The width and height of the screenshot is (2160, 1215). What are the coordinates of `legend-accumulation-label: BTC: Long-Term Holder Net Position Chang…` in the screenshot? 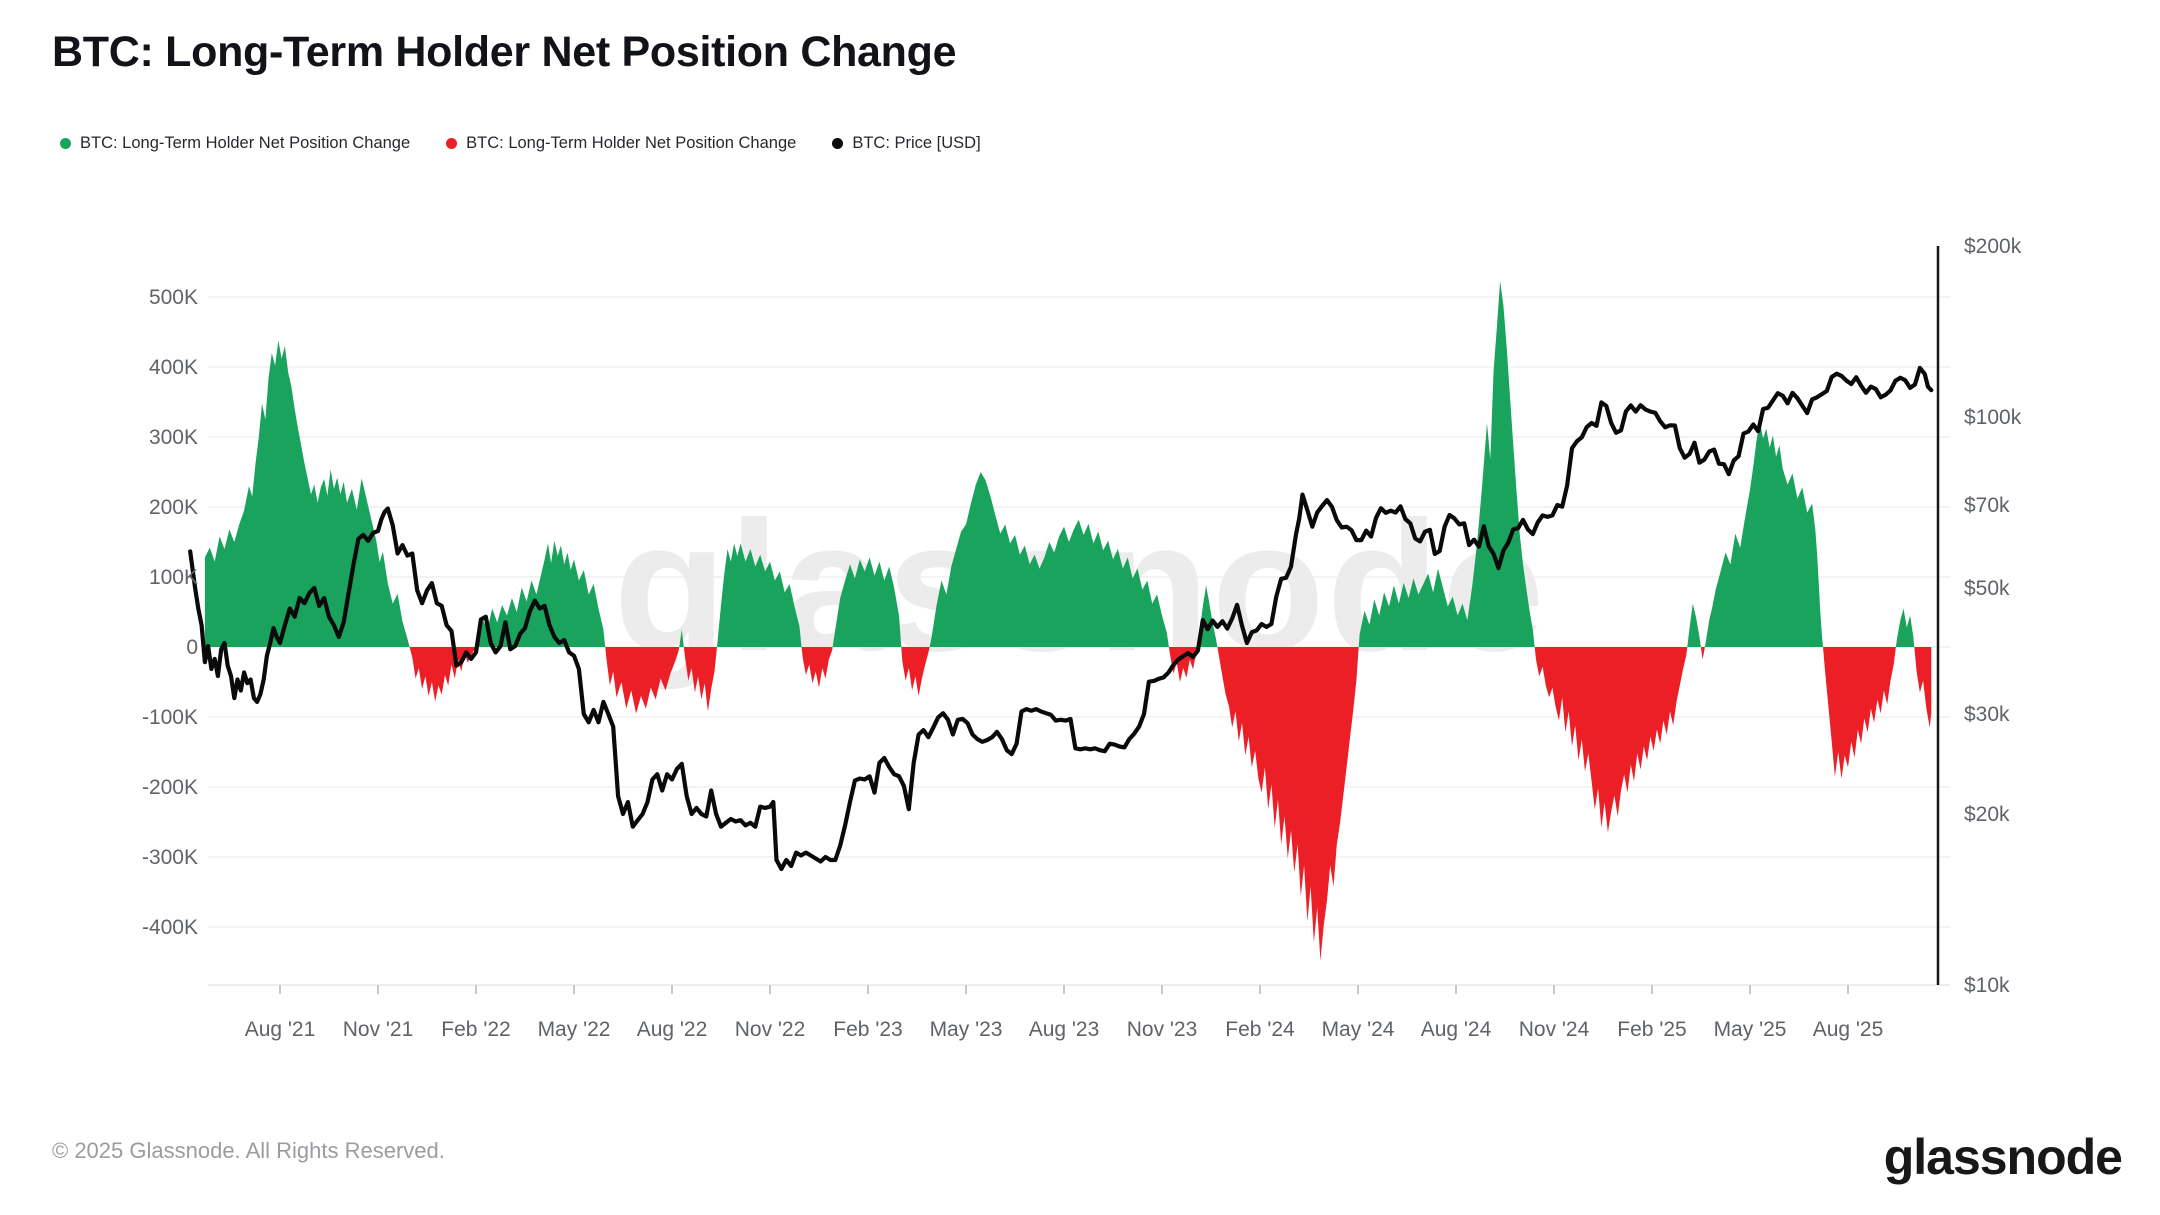 It's located at (245, 143).